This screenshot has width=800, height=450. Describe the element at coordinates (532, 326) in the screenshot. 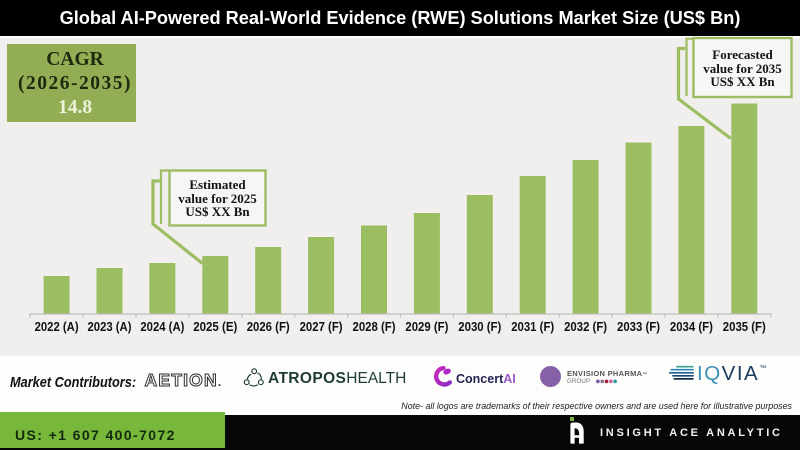

I see `svg-text: 2031 (F)` at that location.